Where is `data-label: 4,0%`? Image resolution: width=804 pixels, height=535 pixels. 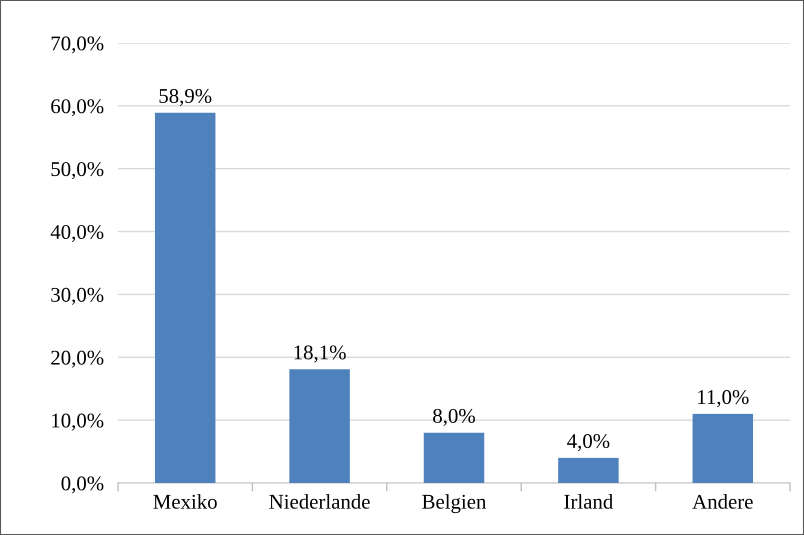 data-label: 4,0% is located at coordinates (588, 443).